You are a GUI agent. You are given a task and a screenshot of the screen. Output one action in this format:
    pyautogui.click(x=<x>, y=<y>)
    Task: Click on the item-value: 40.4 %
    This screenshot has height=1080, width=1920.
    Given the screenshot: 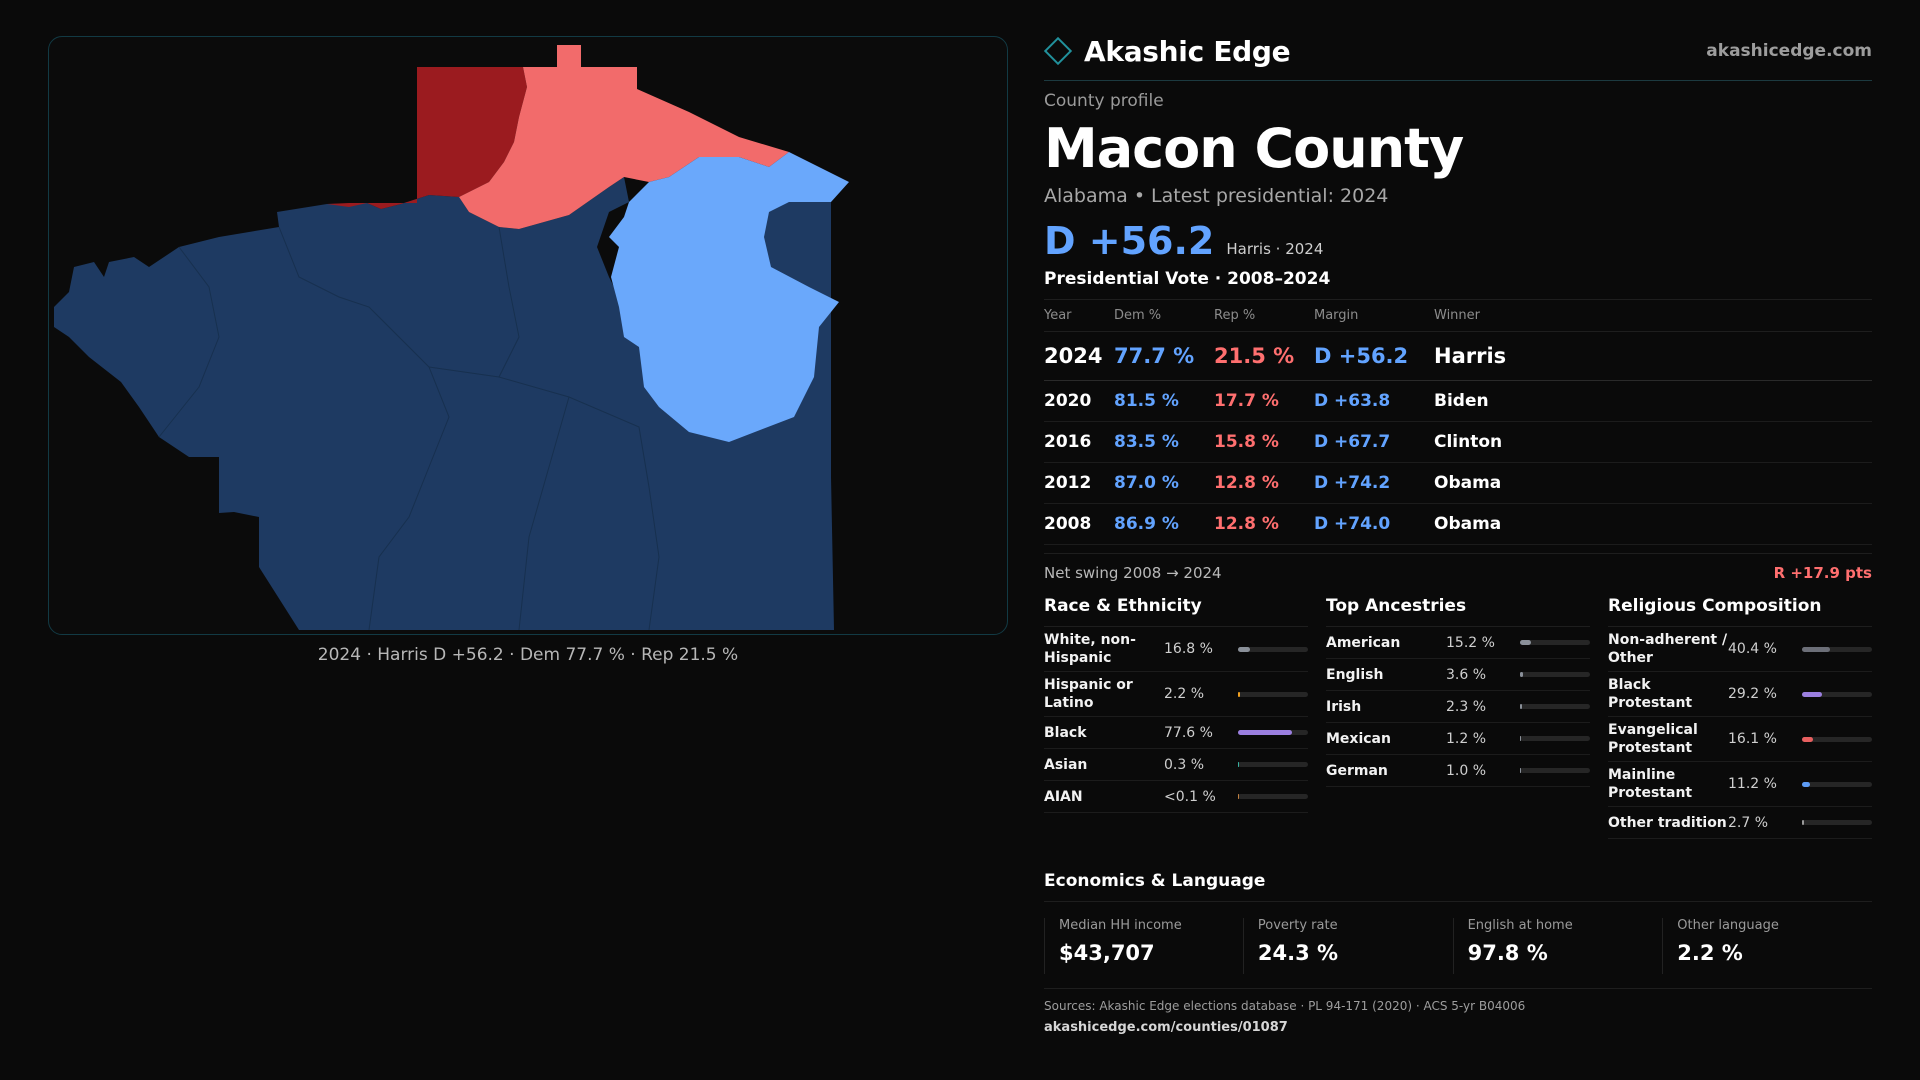 What is the action you would take?
    pyautogui.click(x=1752, y=649)
    